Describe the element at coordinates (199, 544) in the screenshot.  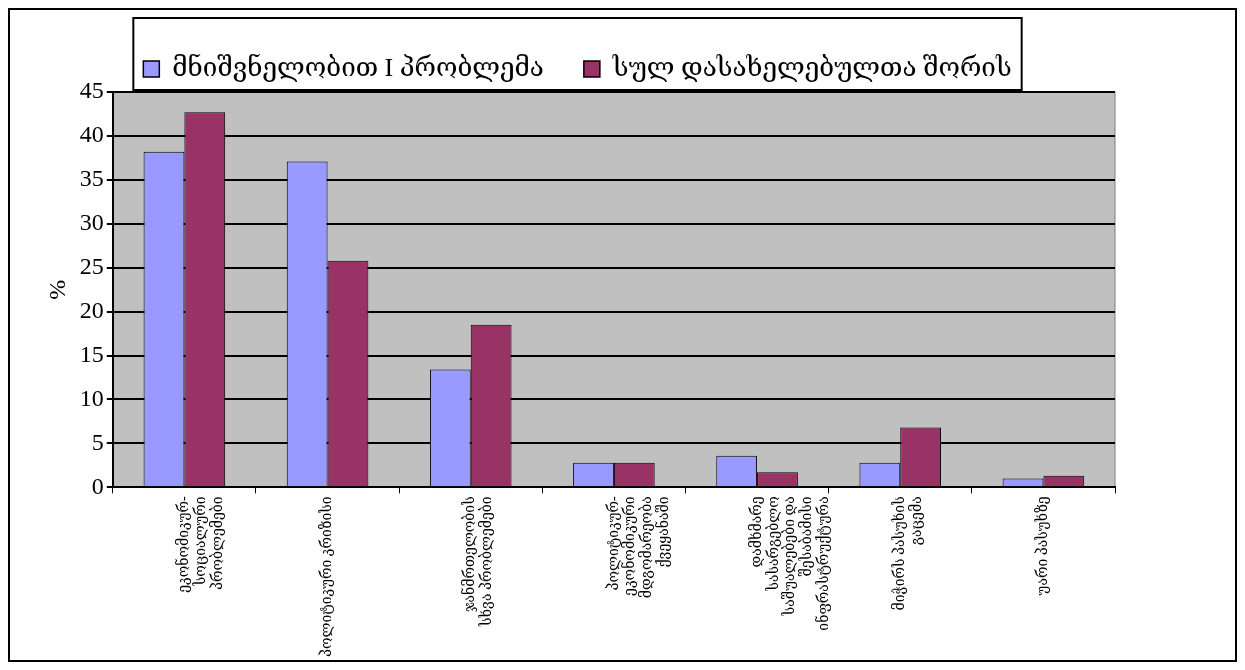
I see `x-tick-label: ეკონომიკურ- სოციალური პრობლემები` at that location.